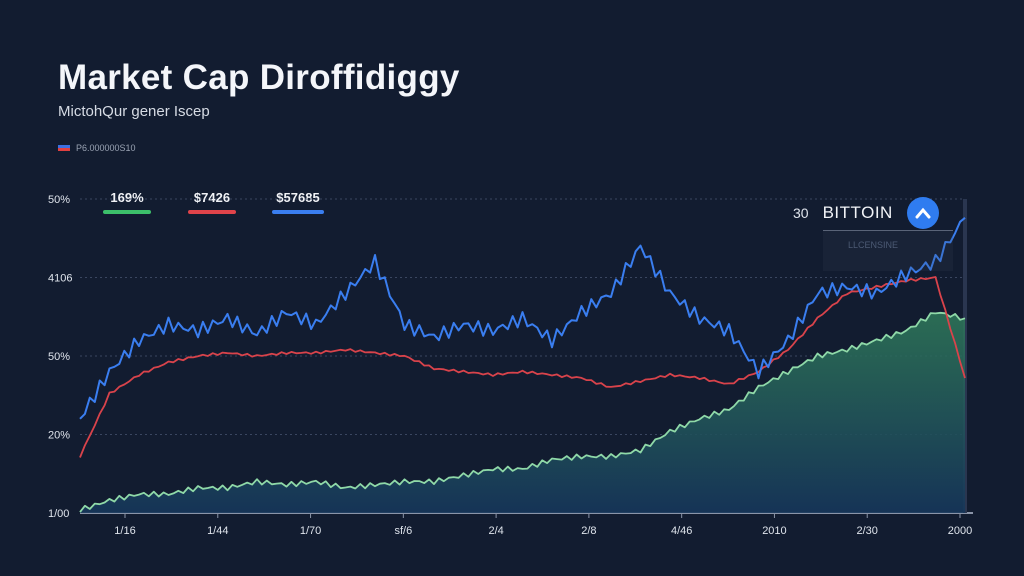 The width and height of the screenshot is (1024, 576). What do you see at coordinates (495, 531) in the screenshot?
I see `x-tick-label: 2/4` at bounding box center [495, 531].